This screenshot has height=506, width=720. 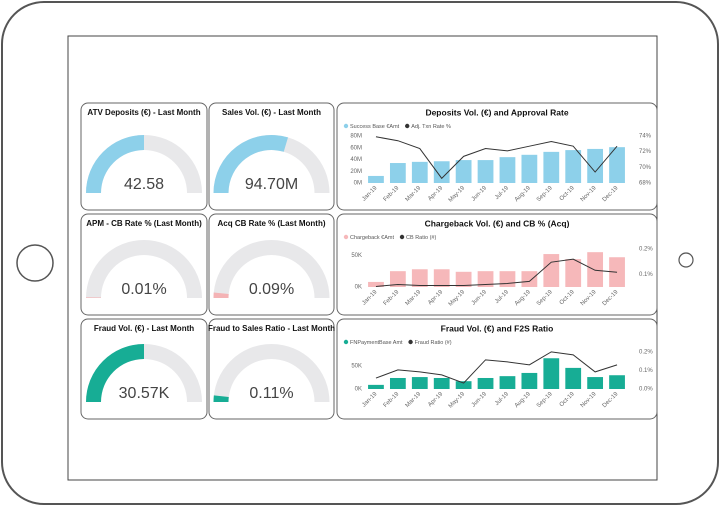 What do you see at coordinates (645, 168) in the screenshot?
I see `y2-tick-label: 70%` at bounding box center [645, 168].